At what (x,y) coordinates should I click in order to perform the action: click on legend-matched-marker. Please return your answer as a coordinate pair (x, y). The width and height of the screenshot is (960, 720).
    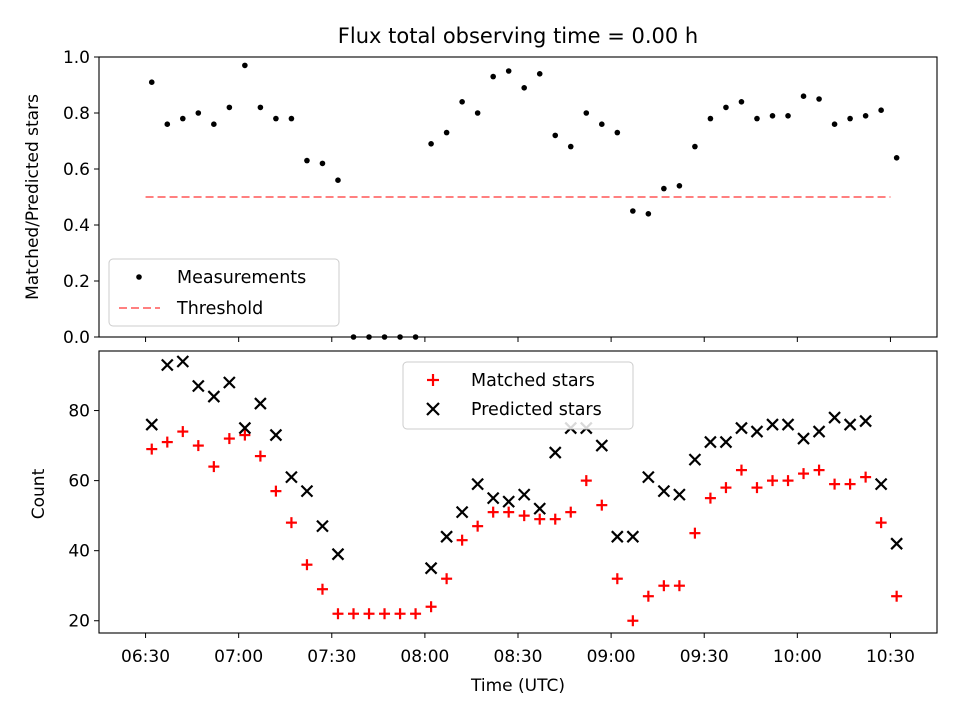
    Looking at the image, I should click on (433, 380).